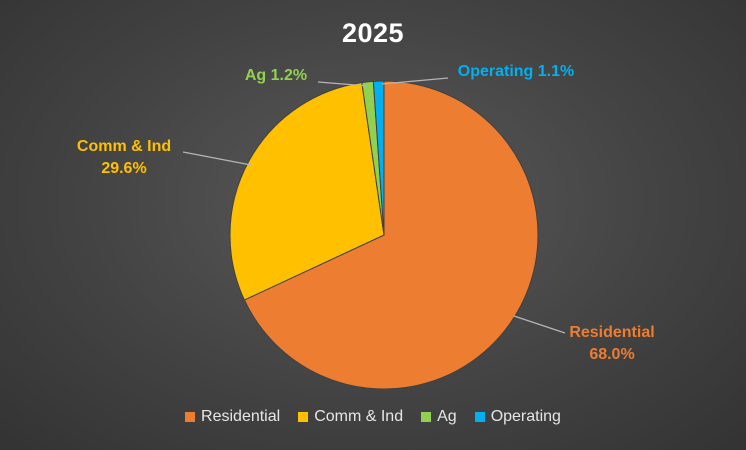  I want to click on legend: Residential Comm & Ind Ag Operating, so click(373, 417).